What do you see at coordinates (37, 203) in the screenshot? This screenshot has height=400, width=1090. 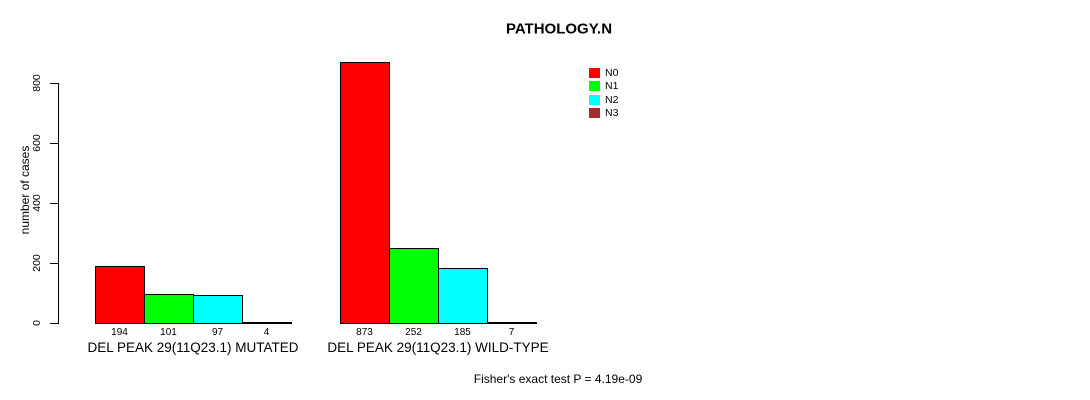 I see `y-axis-tick-label: 400` at bounding box center [37, 203].